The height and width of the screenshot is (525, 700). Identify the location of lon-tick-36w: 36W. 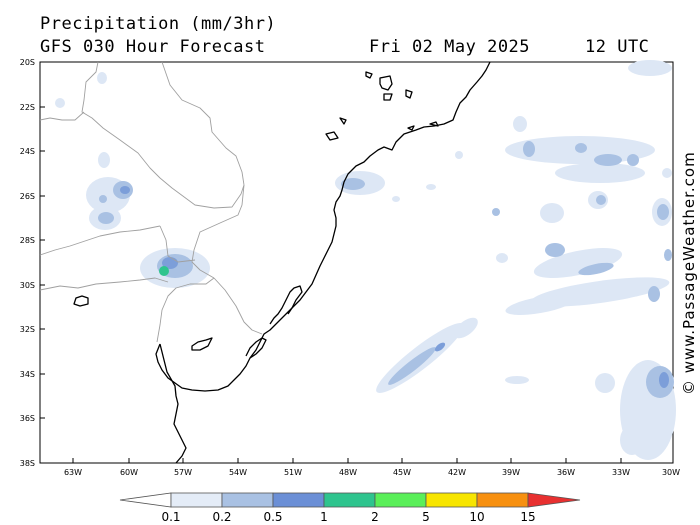
(566, 467).